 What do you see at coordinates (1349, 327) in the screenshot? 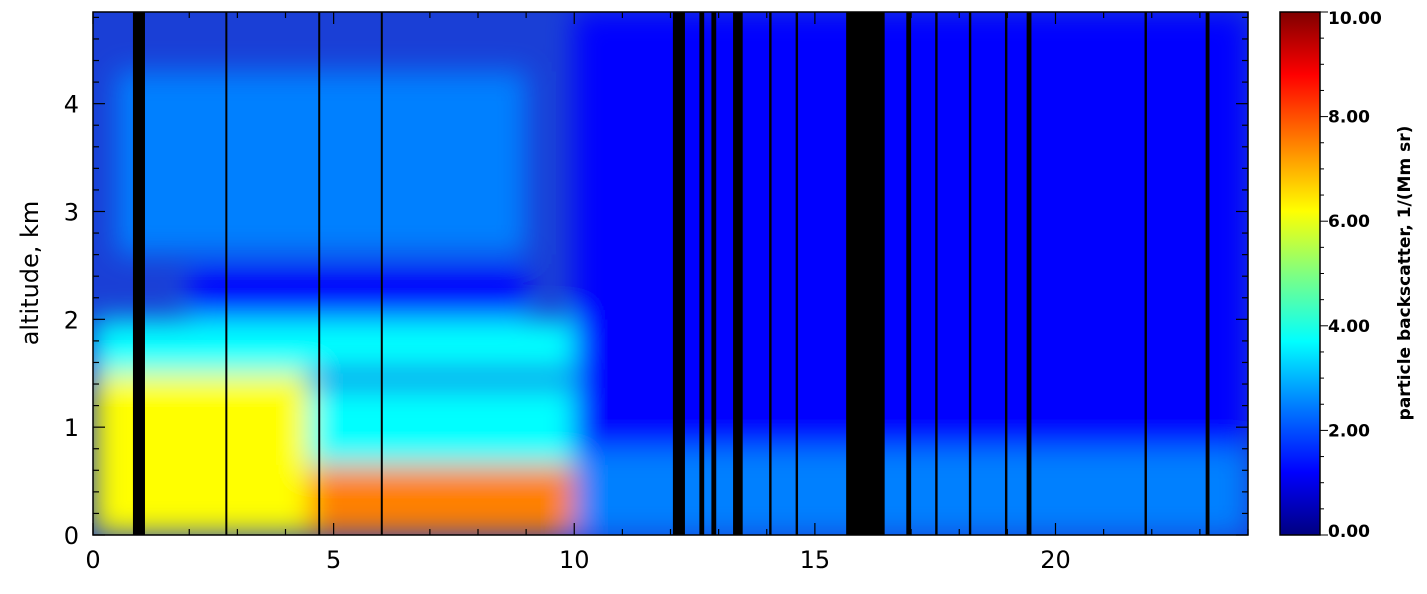
I see `colorbar-tick-label: 4.00` at bounding box center [1349, 327].